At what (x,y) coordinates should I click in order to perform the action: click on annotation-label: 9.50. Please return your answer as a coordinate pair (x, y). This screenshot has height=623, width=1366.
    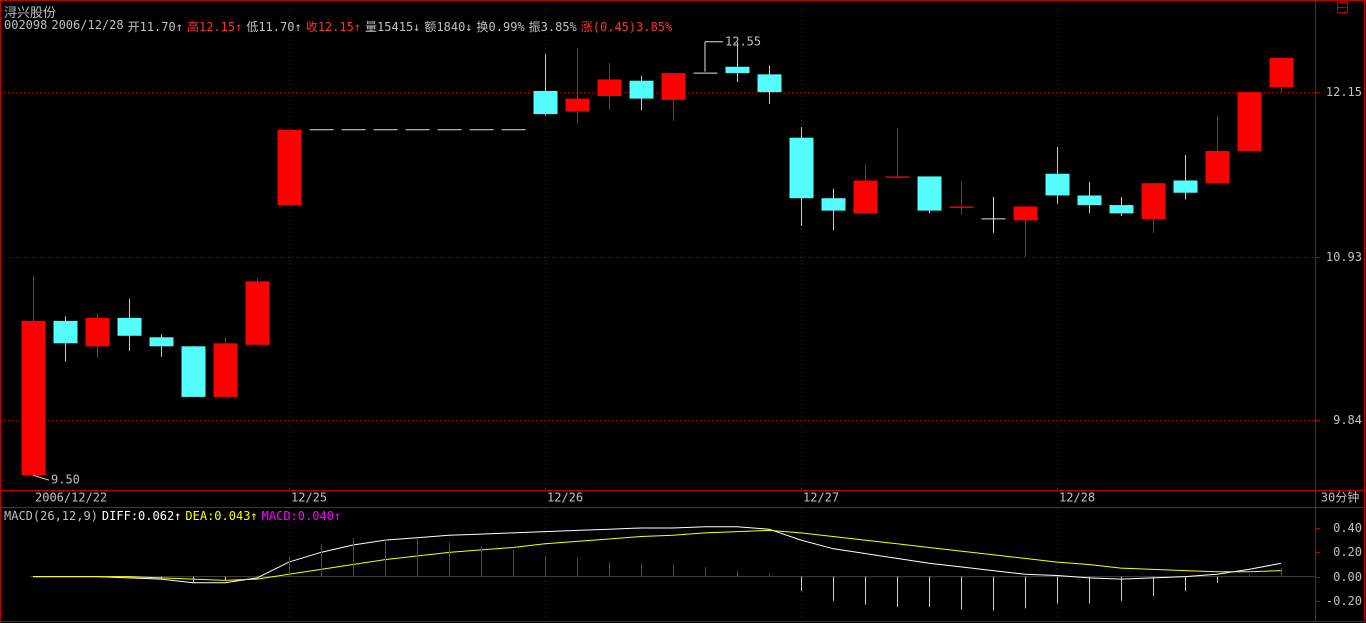
    Looking at the image, I should click on (65, 480).